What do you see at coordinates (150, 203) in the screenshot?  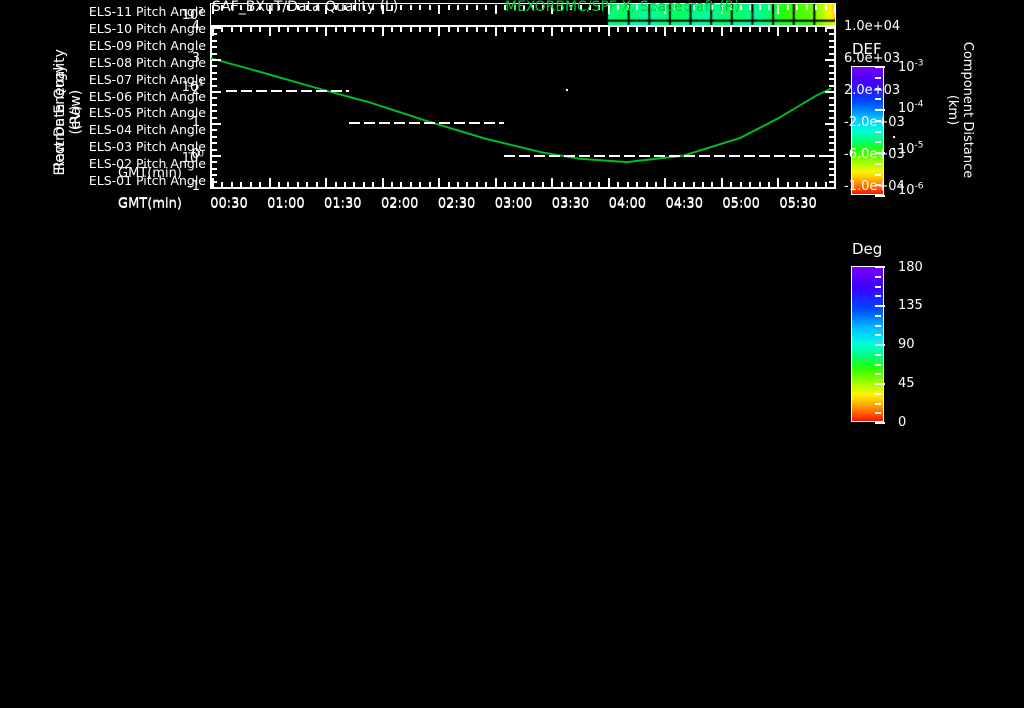 I see `panel2-x-axis-label: GMT(min)` at bounding box center [150, 203].